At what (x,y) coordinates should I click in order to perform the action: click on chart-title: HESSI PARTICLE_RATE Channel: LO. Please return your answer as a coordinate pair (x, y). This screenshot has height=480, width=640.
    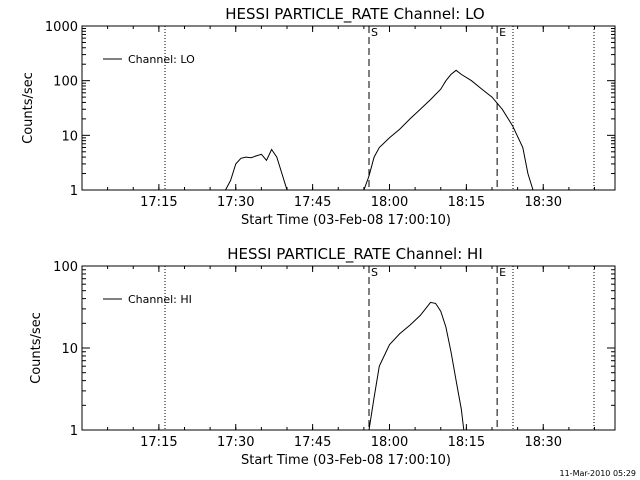
    Looking at the image, I should click on (354, 14).